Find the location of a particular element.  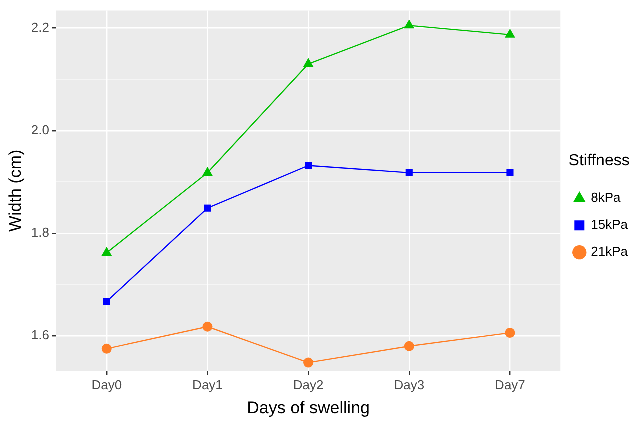

legend-label: 15kPa is located at coordinates (610, 224).